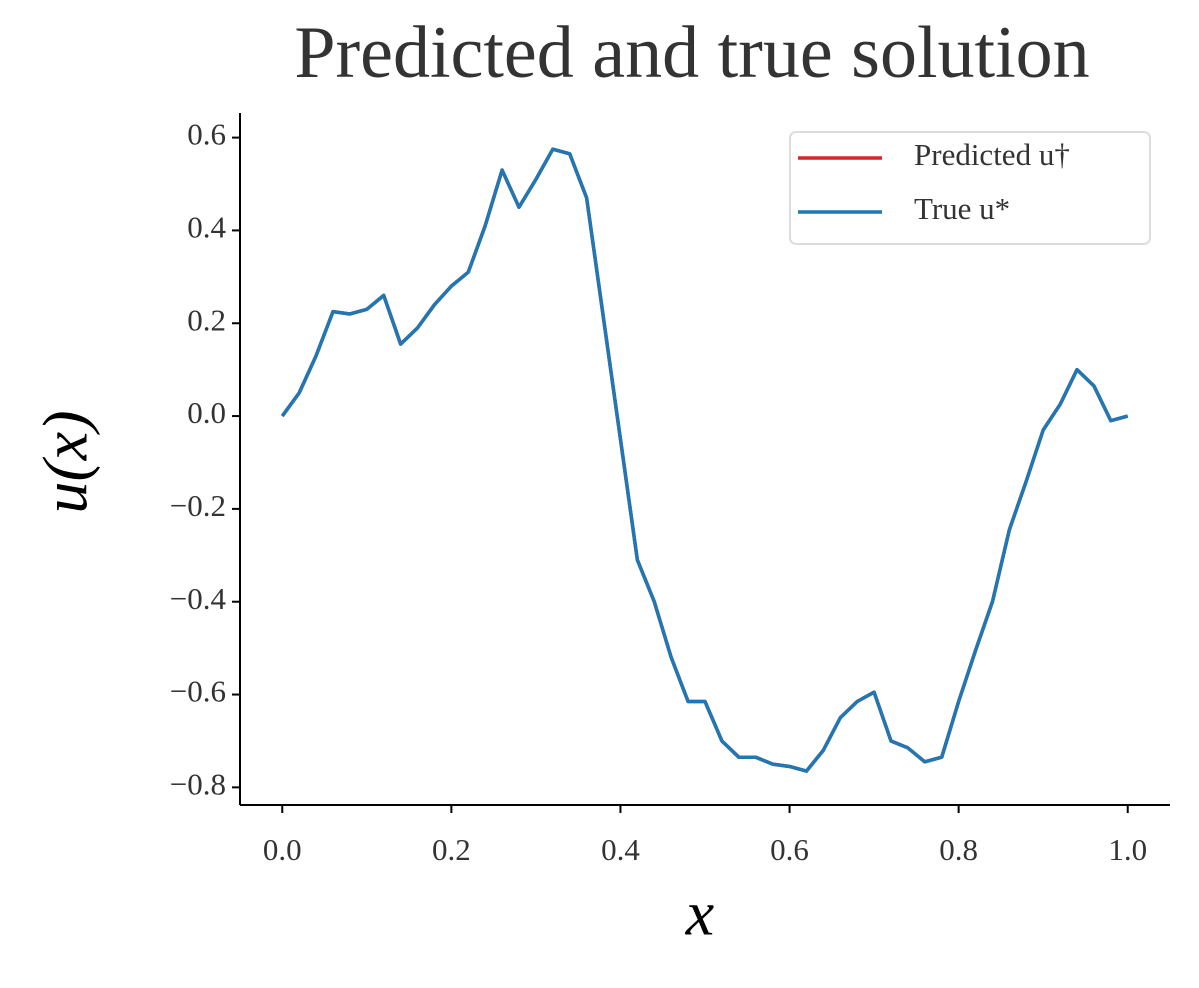 This screenshot has height=988, width=1199. I want to click on x-tick-label: 0.4, so click(620, 849).